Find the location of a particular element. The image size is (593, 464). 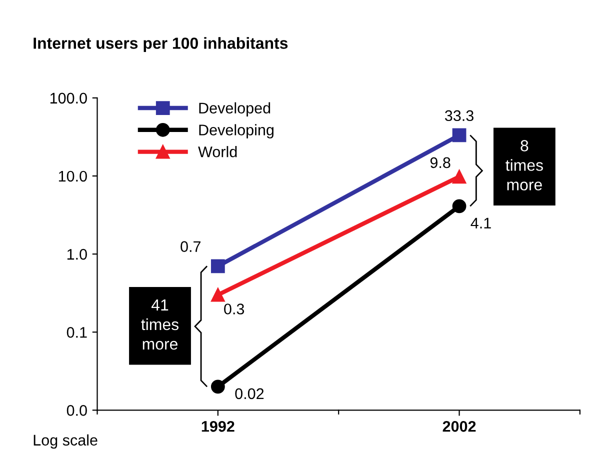

data-label: 9.8 is located at coordinates (440, 162).